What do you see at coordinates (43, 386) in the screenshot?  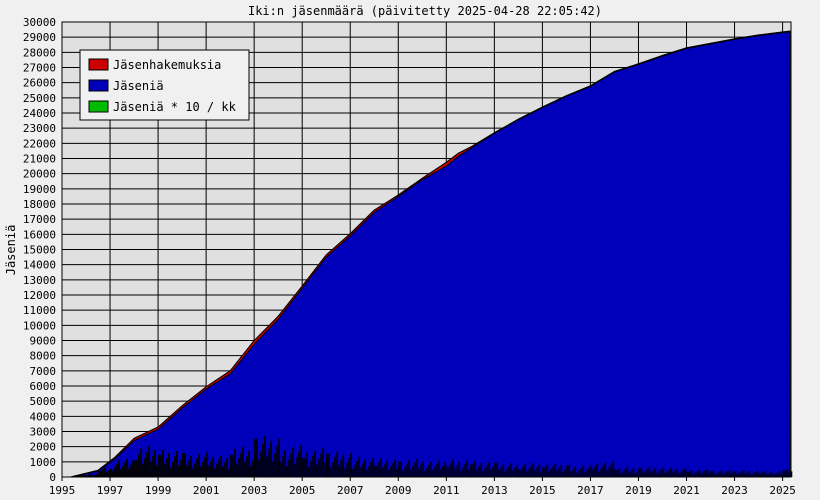 I see `y-tick-label: 6000` at bounding box center [43, 386].